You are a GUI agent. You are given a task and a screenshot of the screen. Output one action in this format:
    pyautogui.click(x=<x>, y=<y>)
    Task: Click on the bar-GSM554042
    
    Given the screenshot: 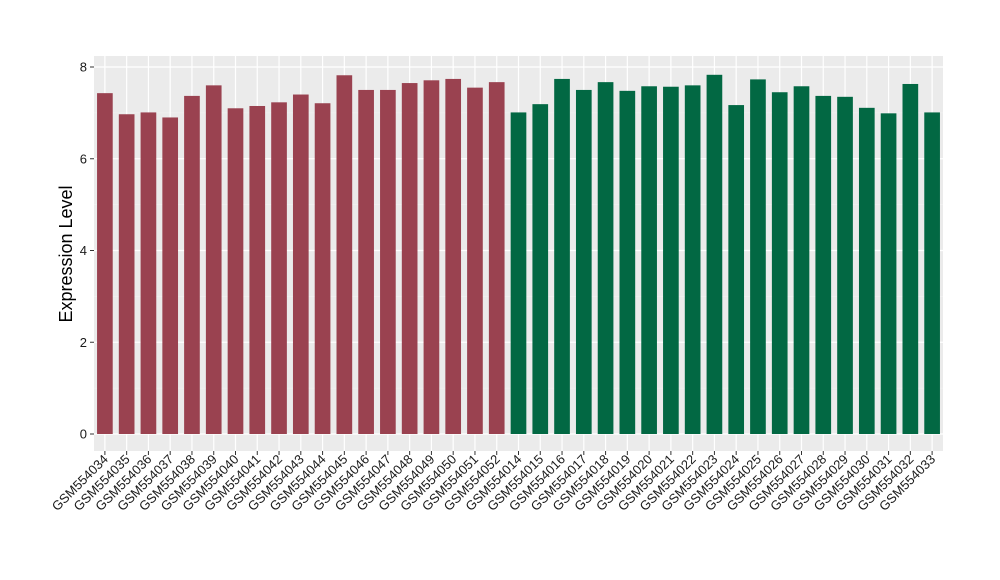 What is the action you would take?
    pyautogui.click(x=279, y=268)
    